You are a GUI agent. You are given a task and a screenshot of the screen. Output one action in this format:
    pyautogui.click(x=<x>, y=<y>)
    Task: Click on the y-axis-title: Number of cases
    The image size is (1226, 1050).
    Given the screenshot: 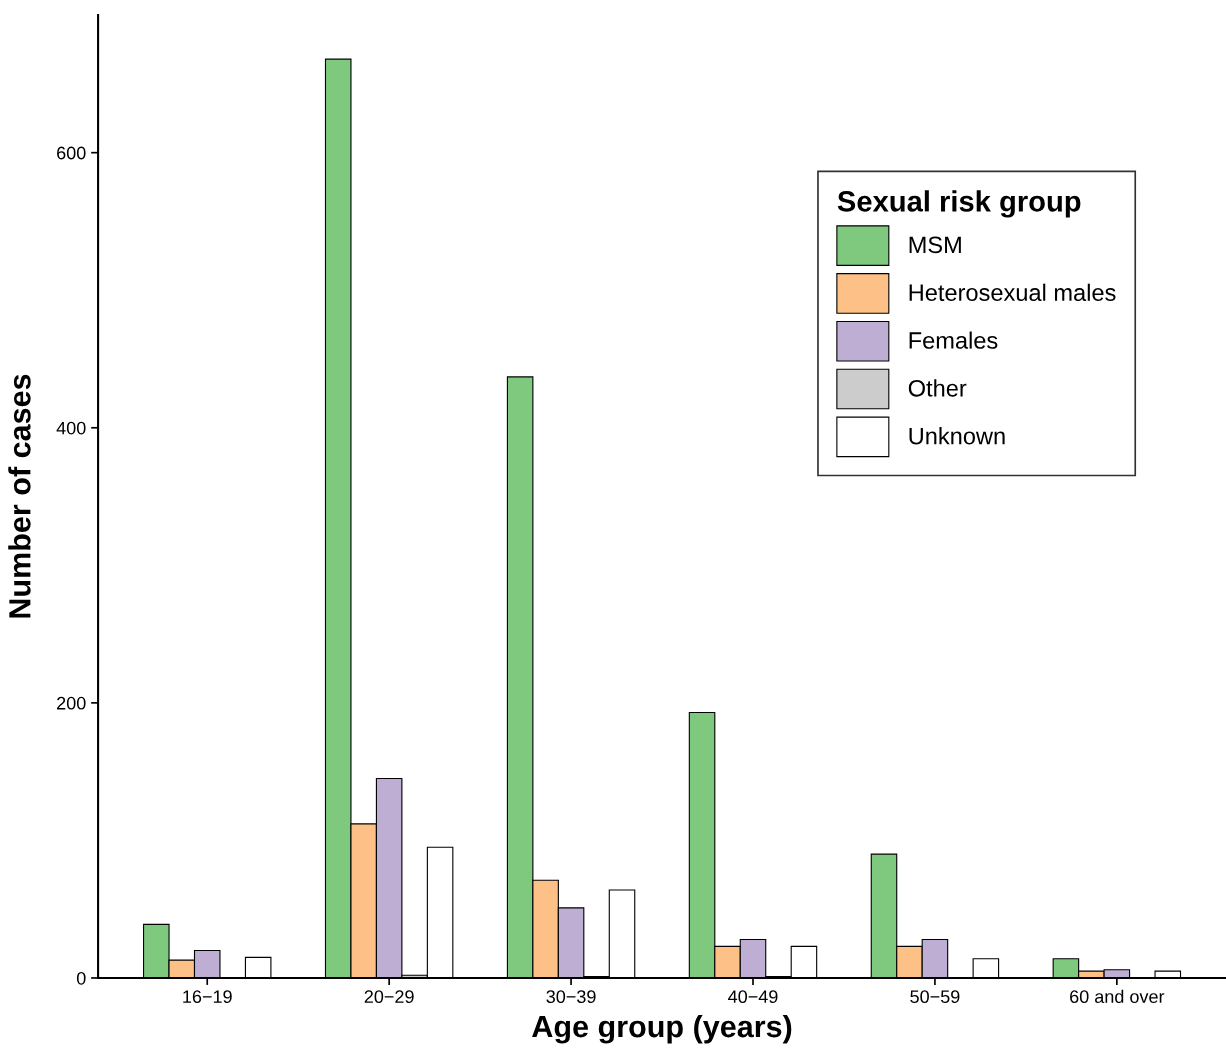 What is the action you would take?
    pyautogui.click(x=19, y=496)
    